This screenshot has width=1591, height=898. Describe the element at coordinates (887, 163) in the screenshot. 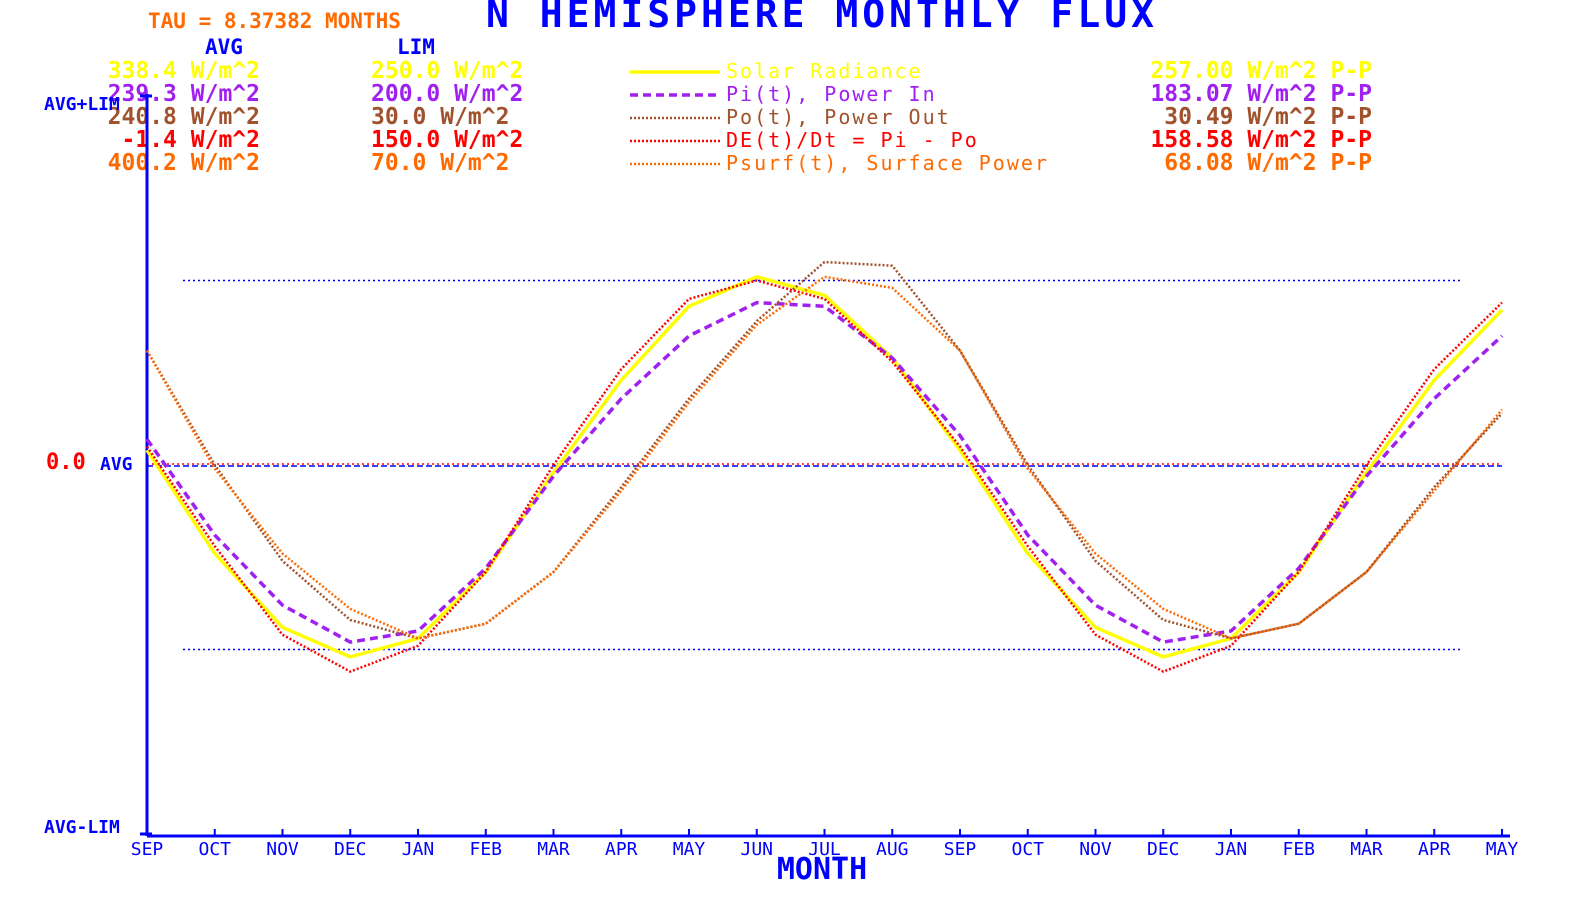

I see `legend-series-name: Psurf(t), Surface Power` at that location.